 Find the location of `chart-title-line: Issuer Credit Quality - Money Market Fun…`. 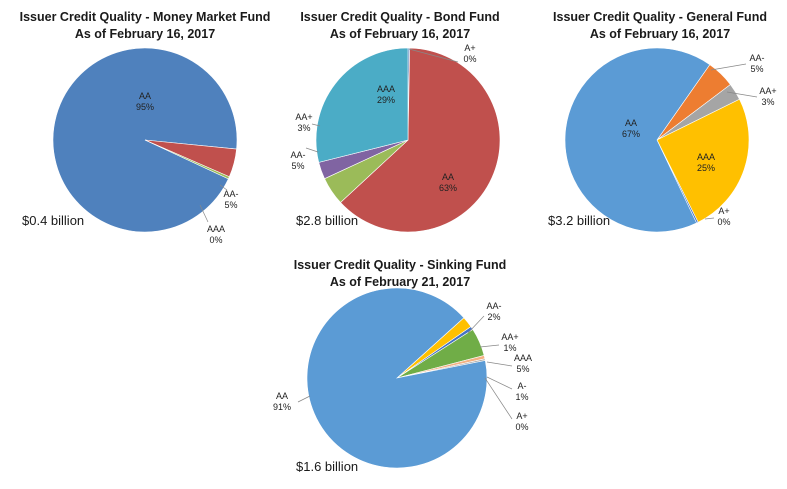

chart-title-line: Issuer Credit Quality - Money Market Fun… is located at coordinates (145, 17).